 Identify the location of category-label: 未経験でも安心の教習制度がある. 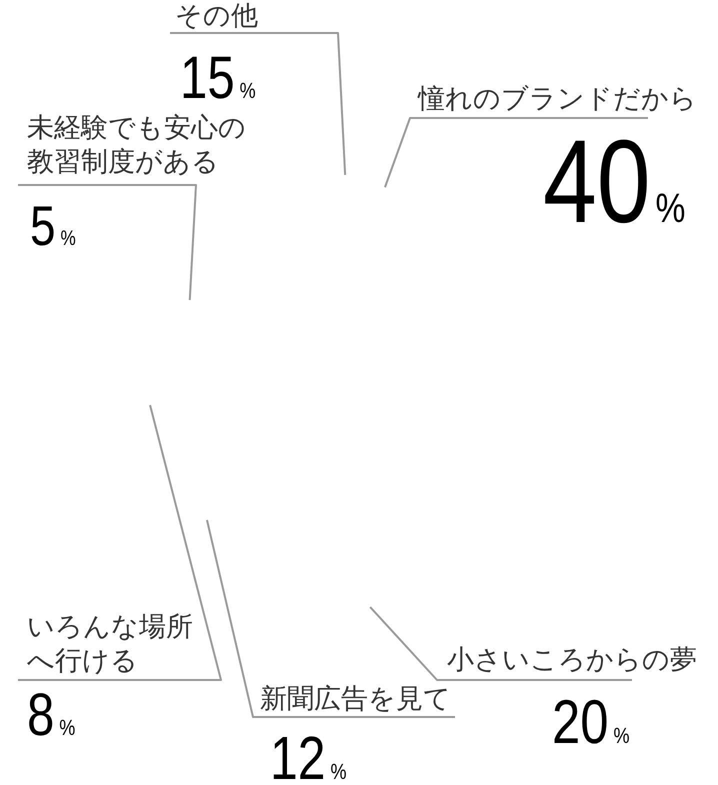
(136, 144).